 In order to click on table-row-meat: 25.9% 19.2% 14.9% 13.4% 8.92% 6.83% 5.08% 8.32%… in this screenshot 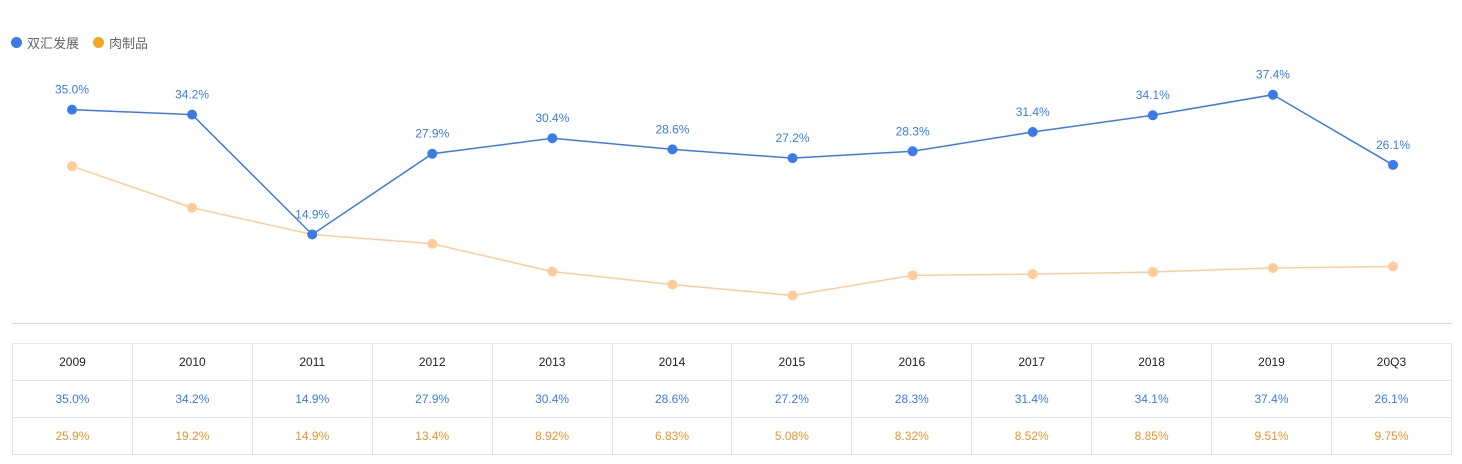, I will do `click(732, 436)`.